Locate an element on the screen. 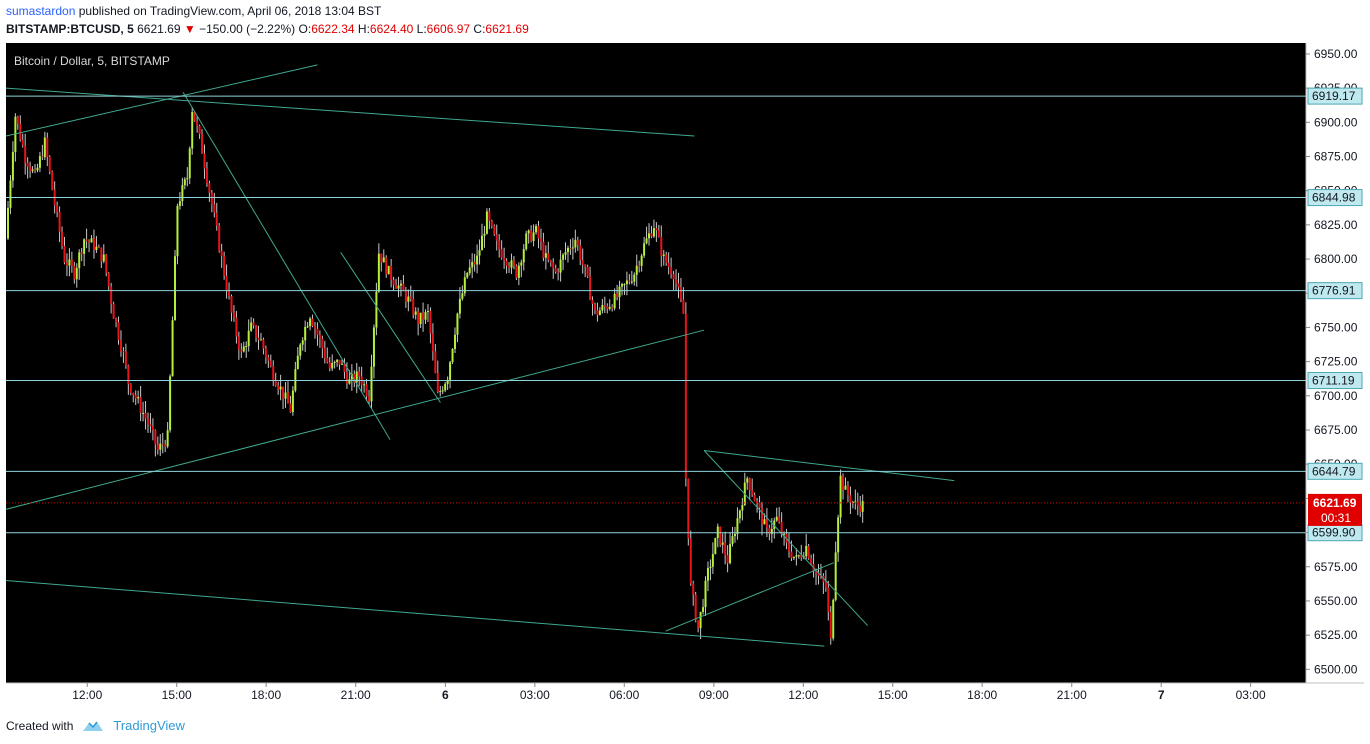 The image size is (1370, 744). level-price-label: 6644.79 is located at coordinates (1334, 471).